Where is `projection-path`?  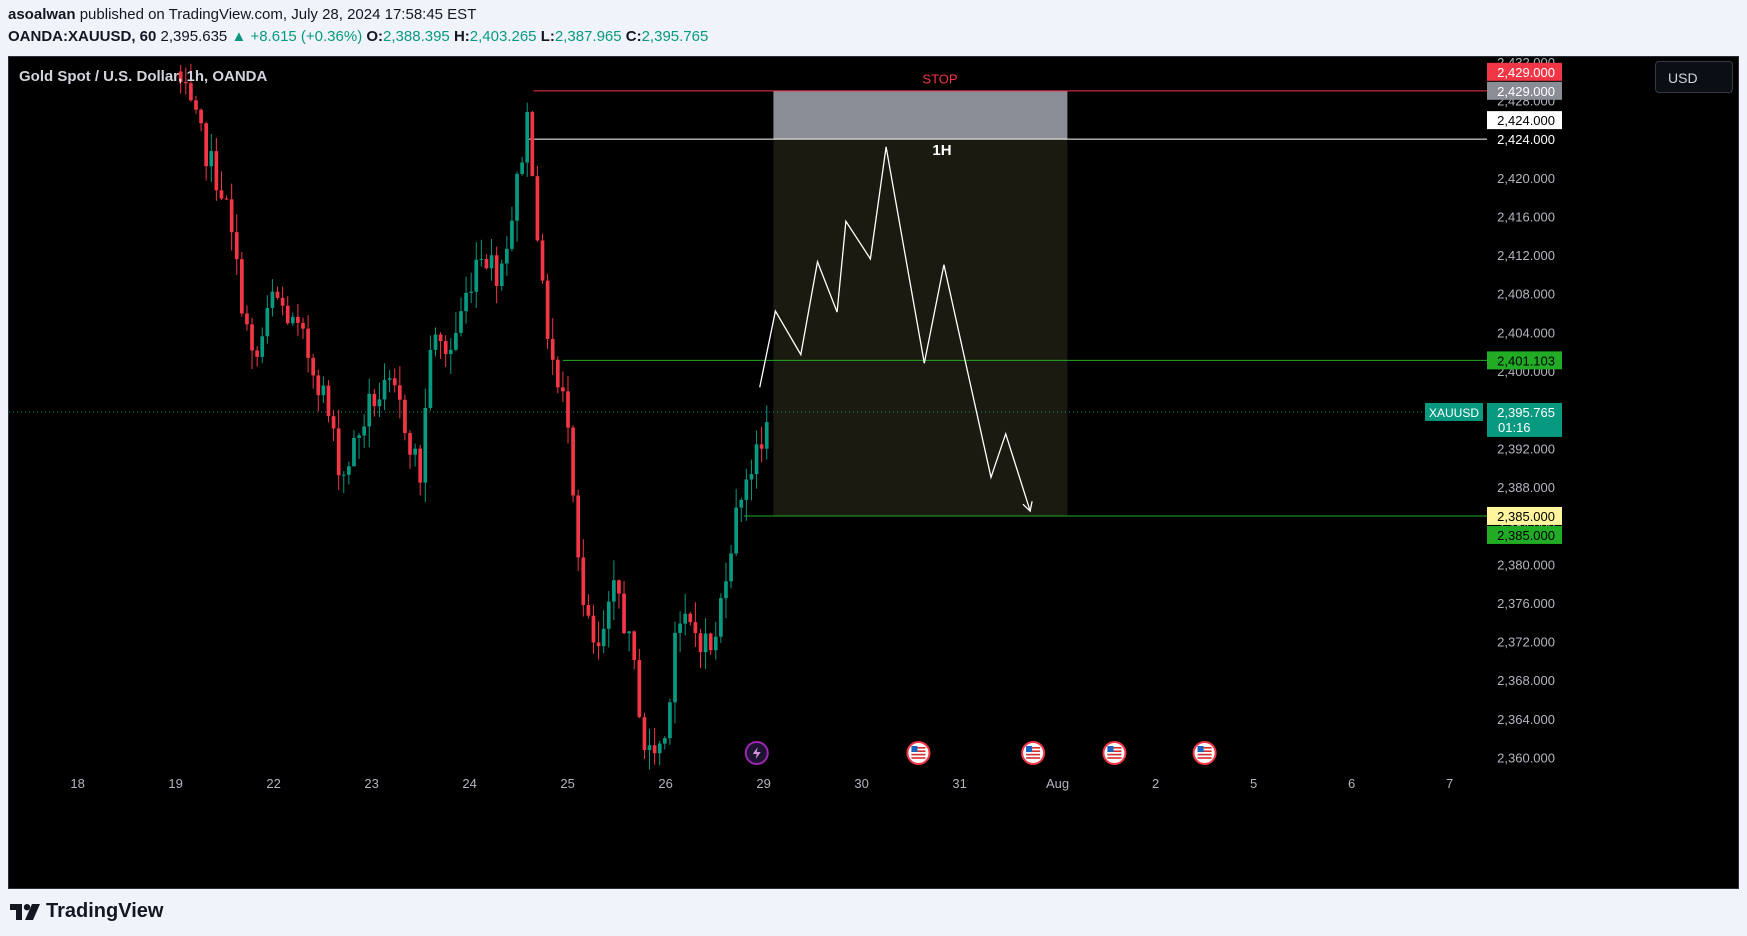 projection-path is located at coordinates (895, 329).